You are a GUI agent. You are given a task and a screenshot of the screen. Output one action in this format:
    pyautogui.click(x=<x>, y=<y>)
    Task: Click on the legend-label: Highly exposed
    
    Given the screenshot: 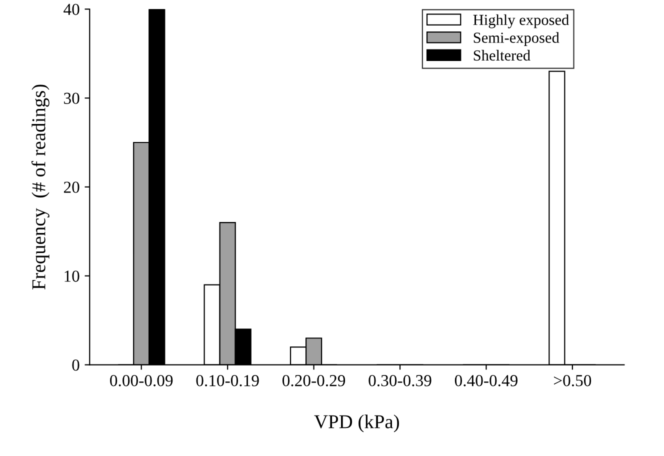 What is the action you would take?
    pyautogui.click(x=521, y=21)
    